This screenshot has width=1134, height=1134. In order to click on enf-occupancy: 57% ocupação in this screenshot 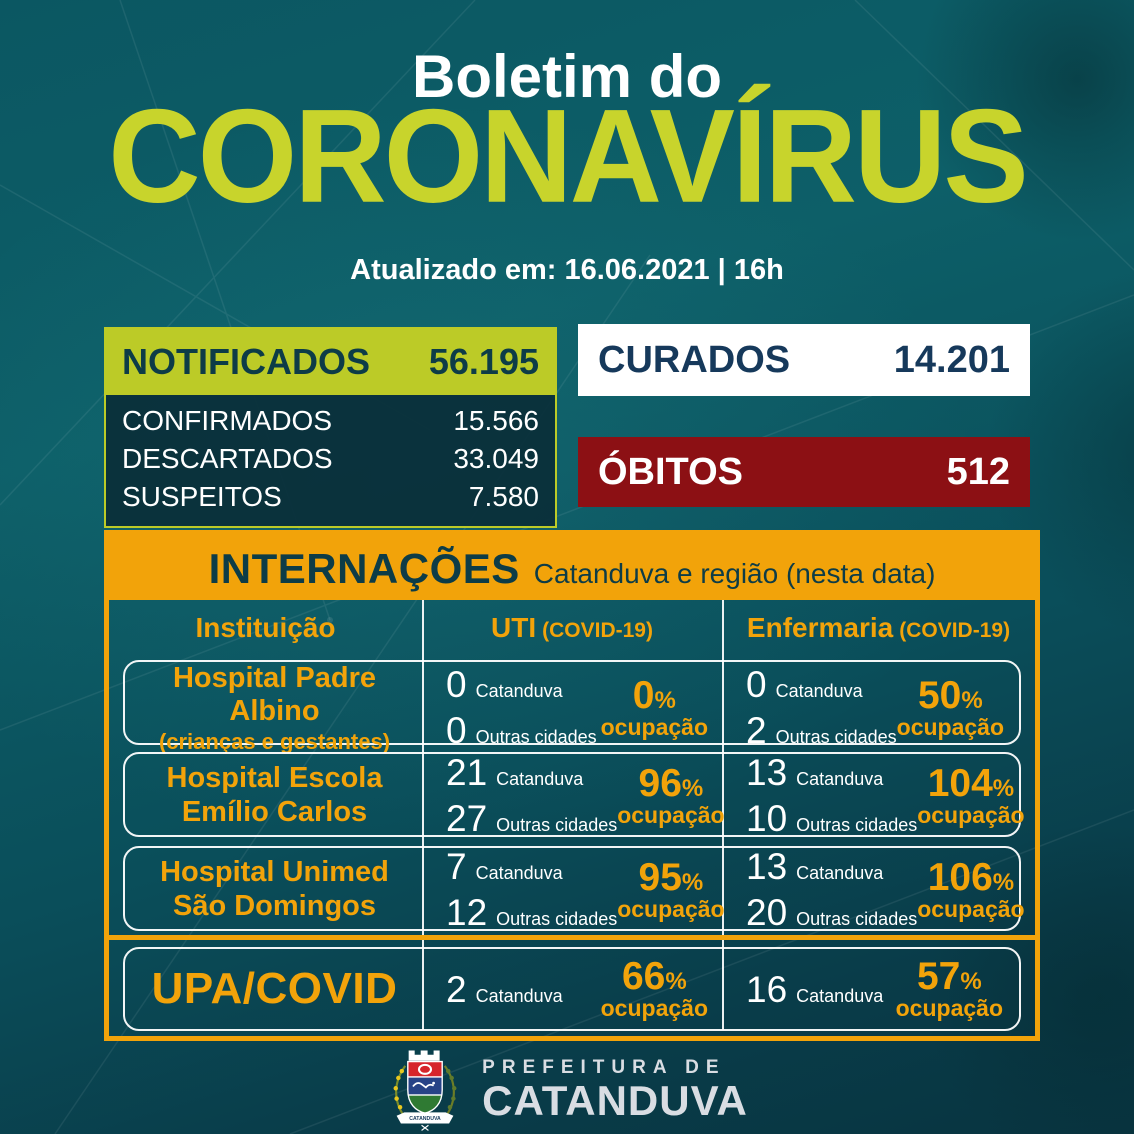, I will do `click(949, 988)`.